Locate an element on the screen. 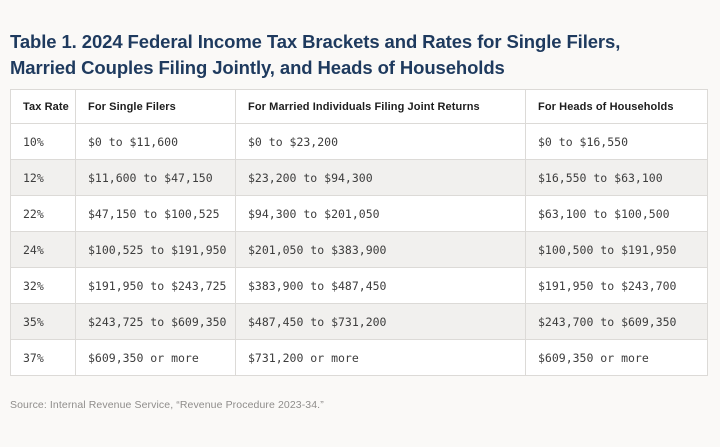 The width and height of the screenshot is (720, 447). married-bracket-cell: $383,900 to $487,450 is located at coordinates (380, 285).